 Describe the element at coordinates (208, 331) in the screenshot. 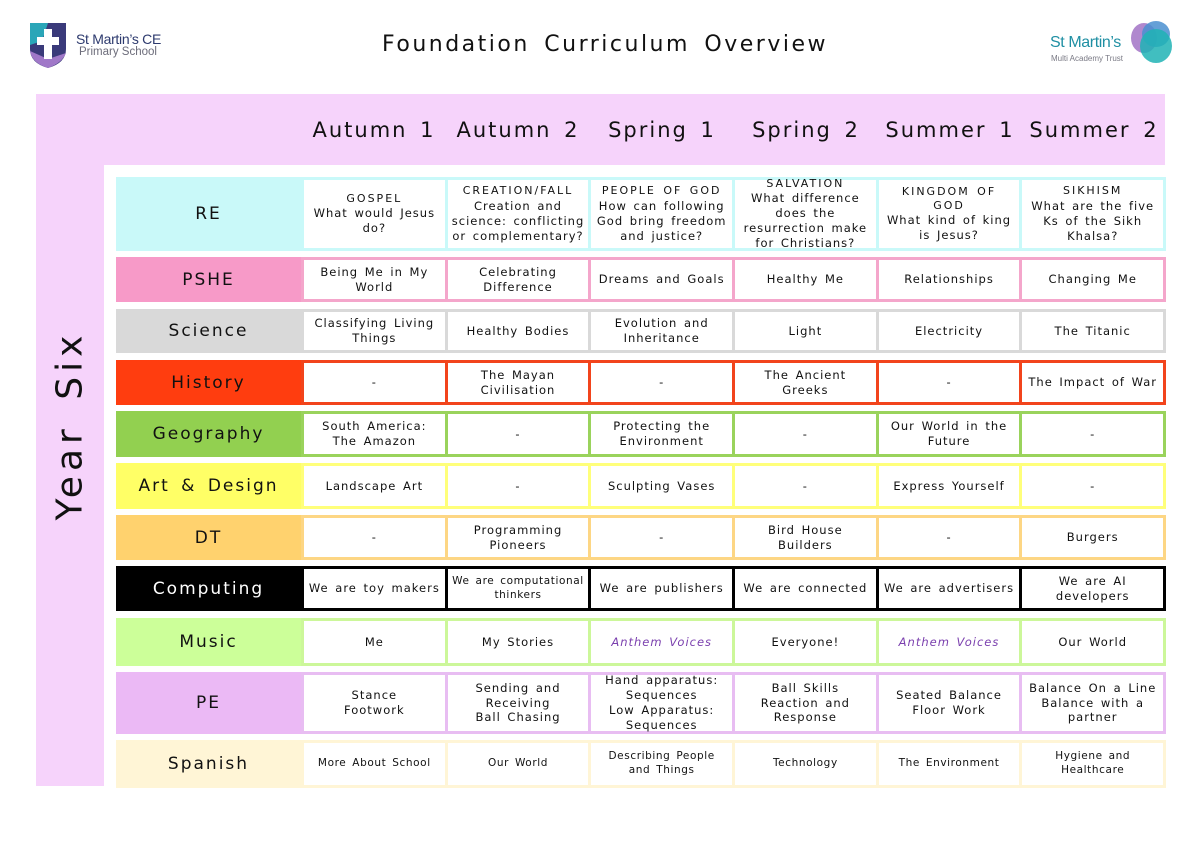

I see `subject-label: Science` at that location.